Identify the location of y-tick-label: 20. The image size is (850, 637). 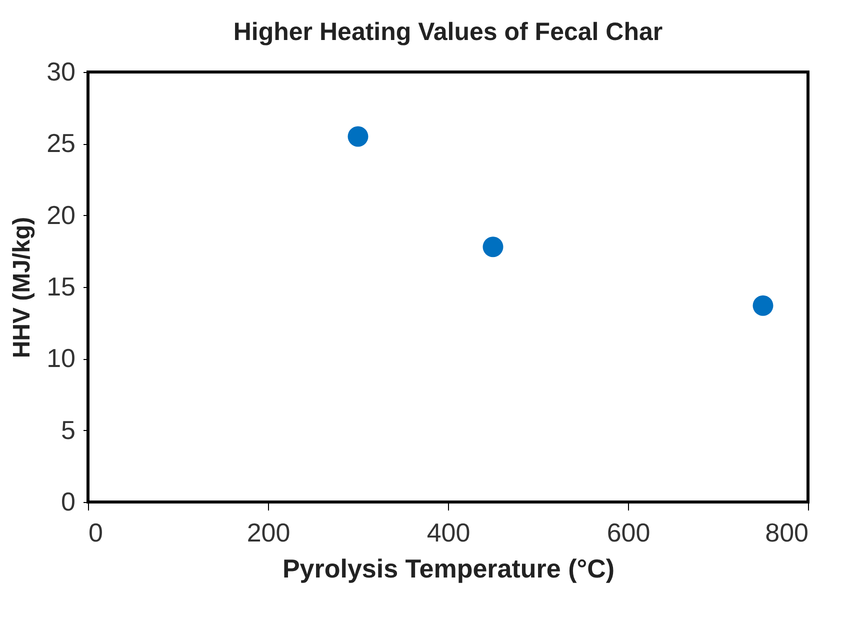
(61, 215).